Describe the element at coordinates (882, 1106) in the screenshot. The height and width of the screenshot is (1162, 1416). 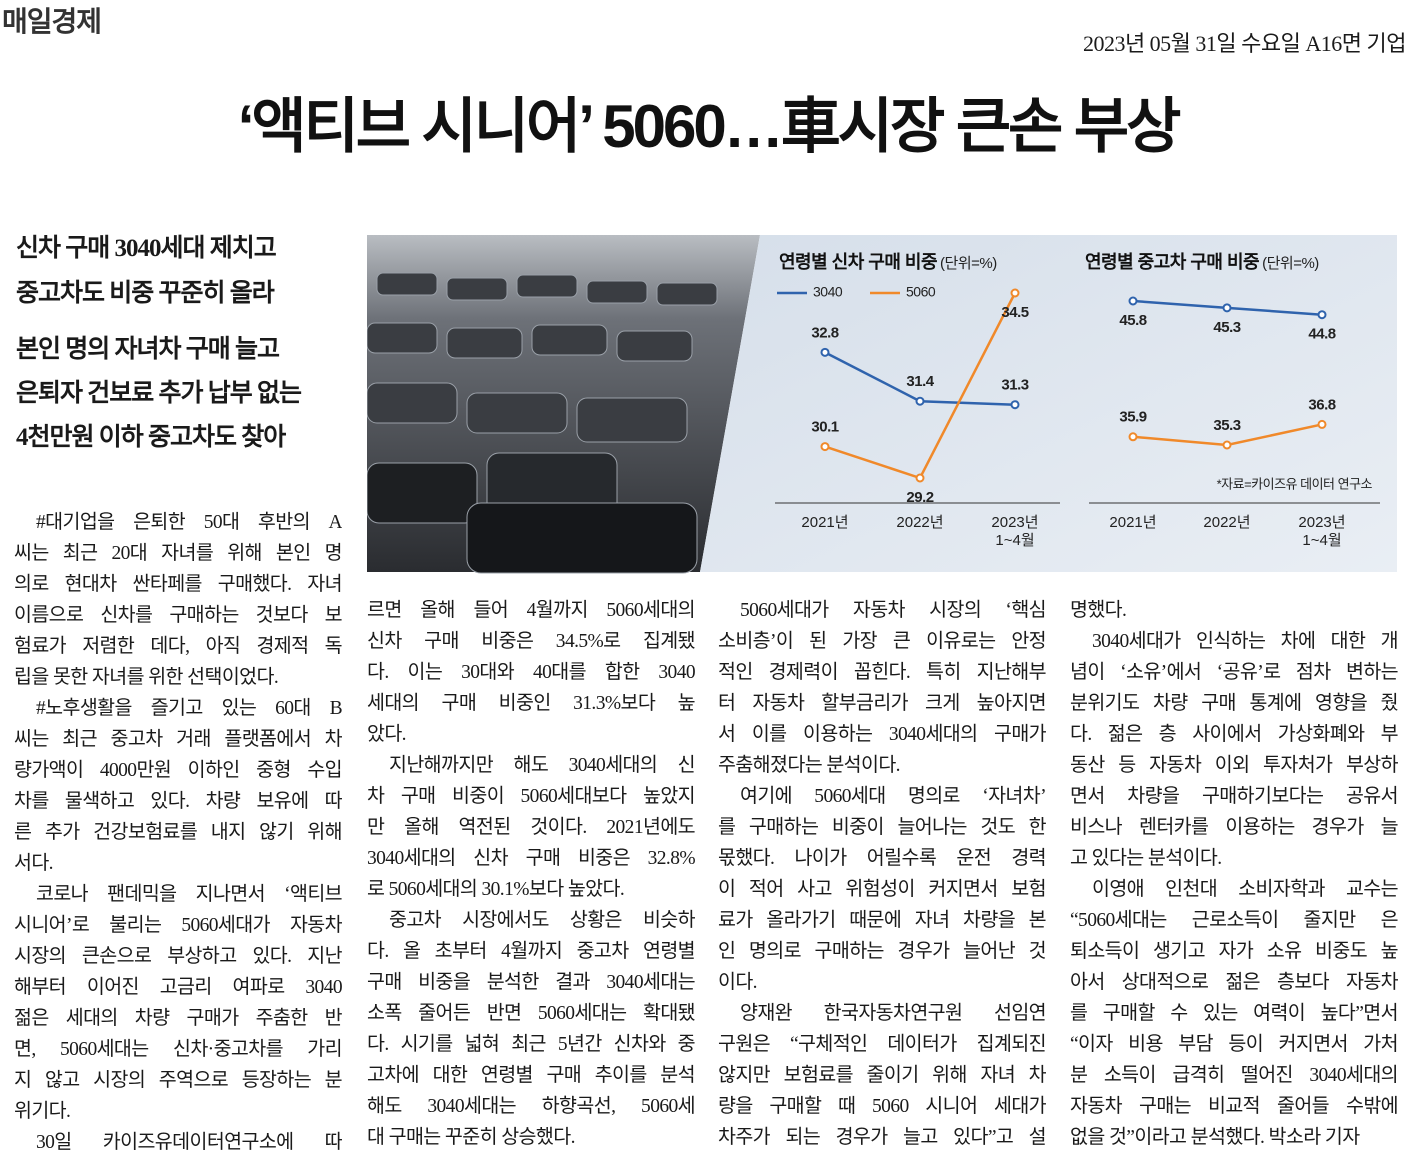
I see `text-line: 량을 구매할 때 5060 시니어 세대가` at that location.